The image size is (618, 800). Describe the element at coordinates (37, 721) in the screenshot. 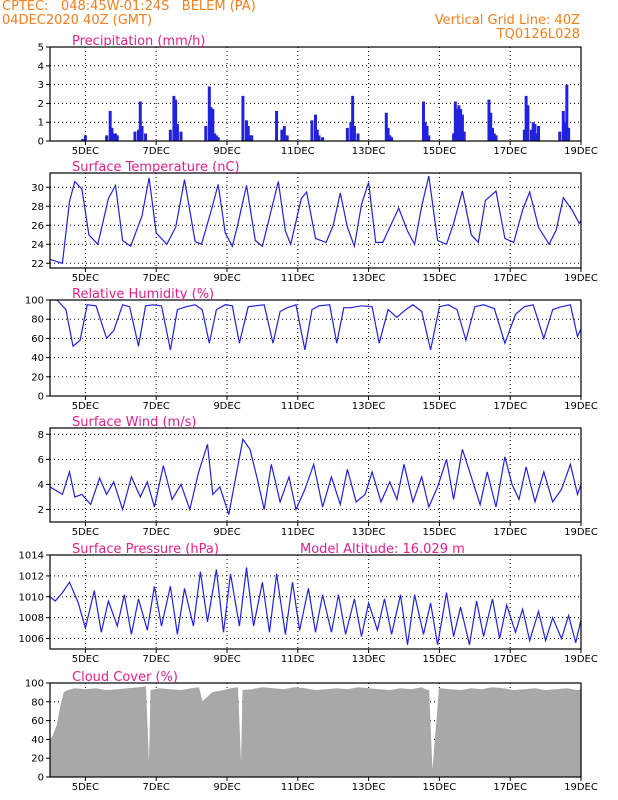

I see `cloud-ytick-label: 60` at that location.